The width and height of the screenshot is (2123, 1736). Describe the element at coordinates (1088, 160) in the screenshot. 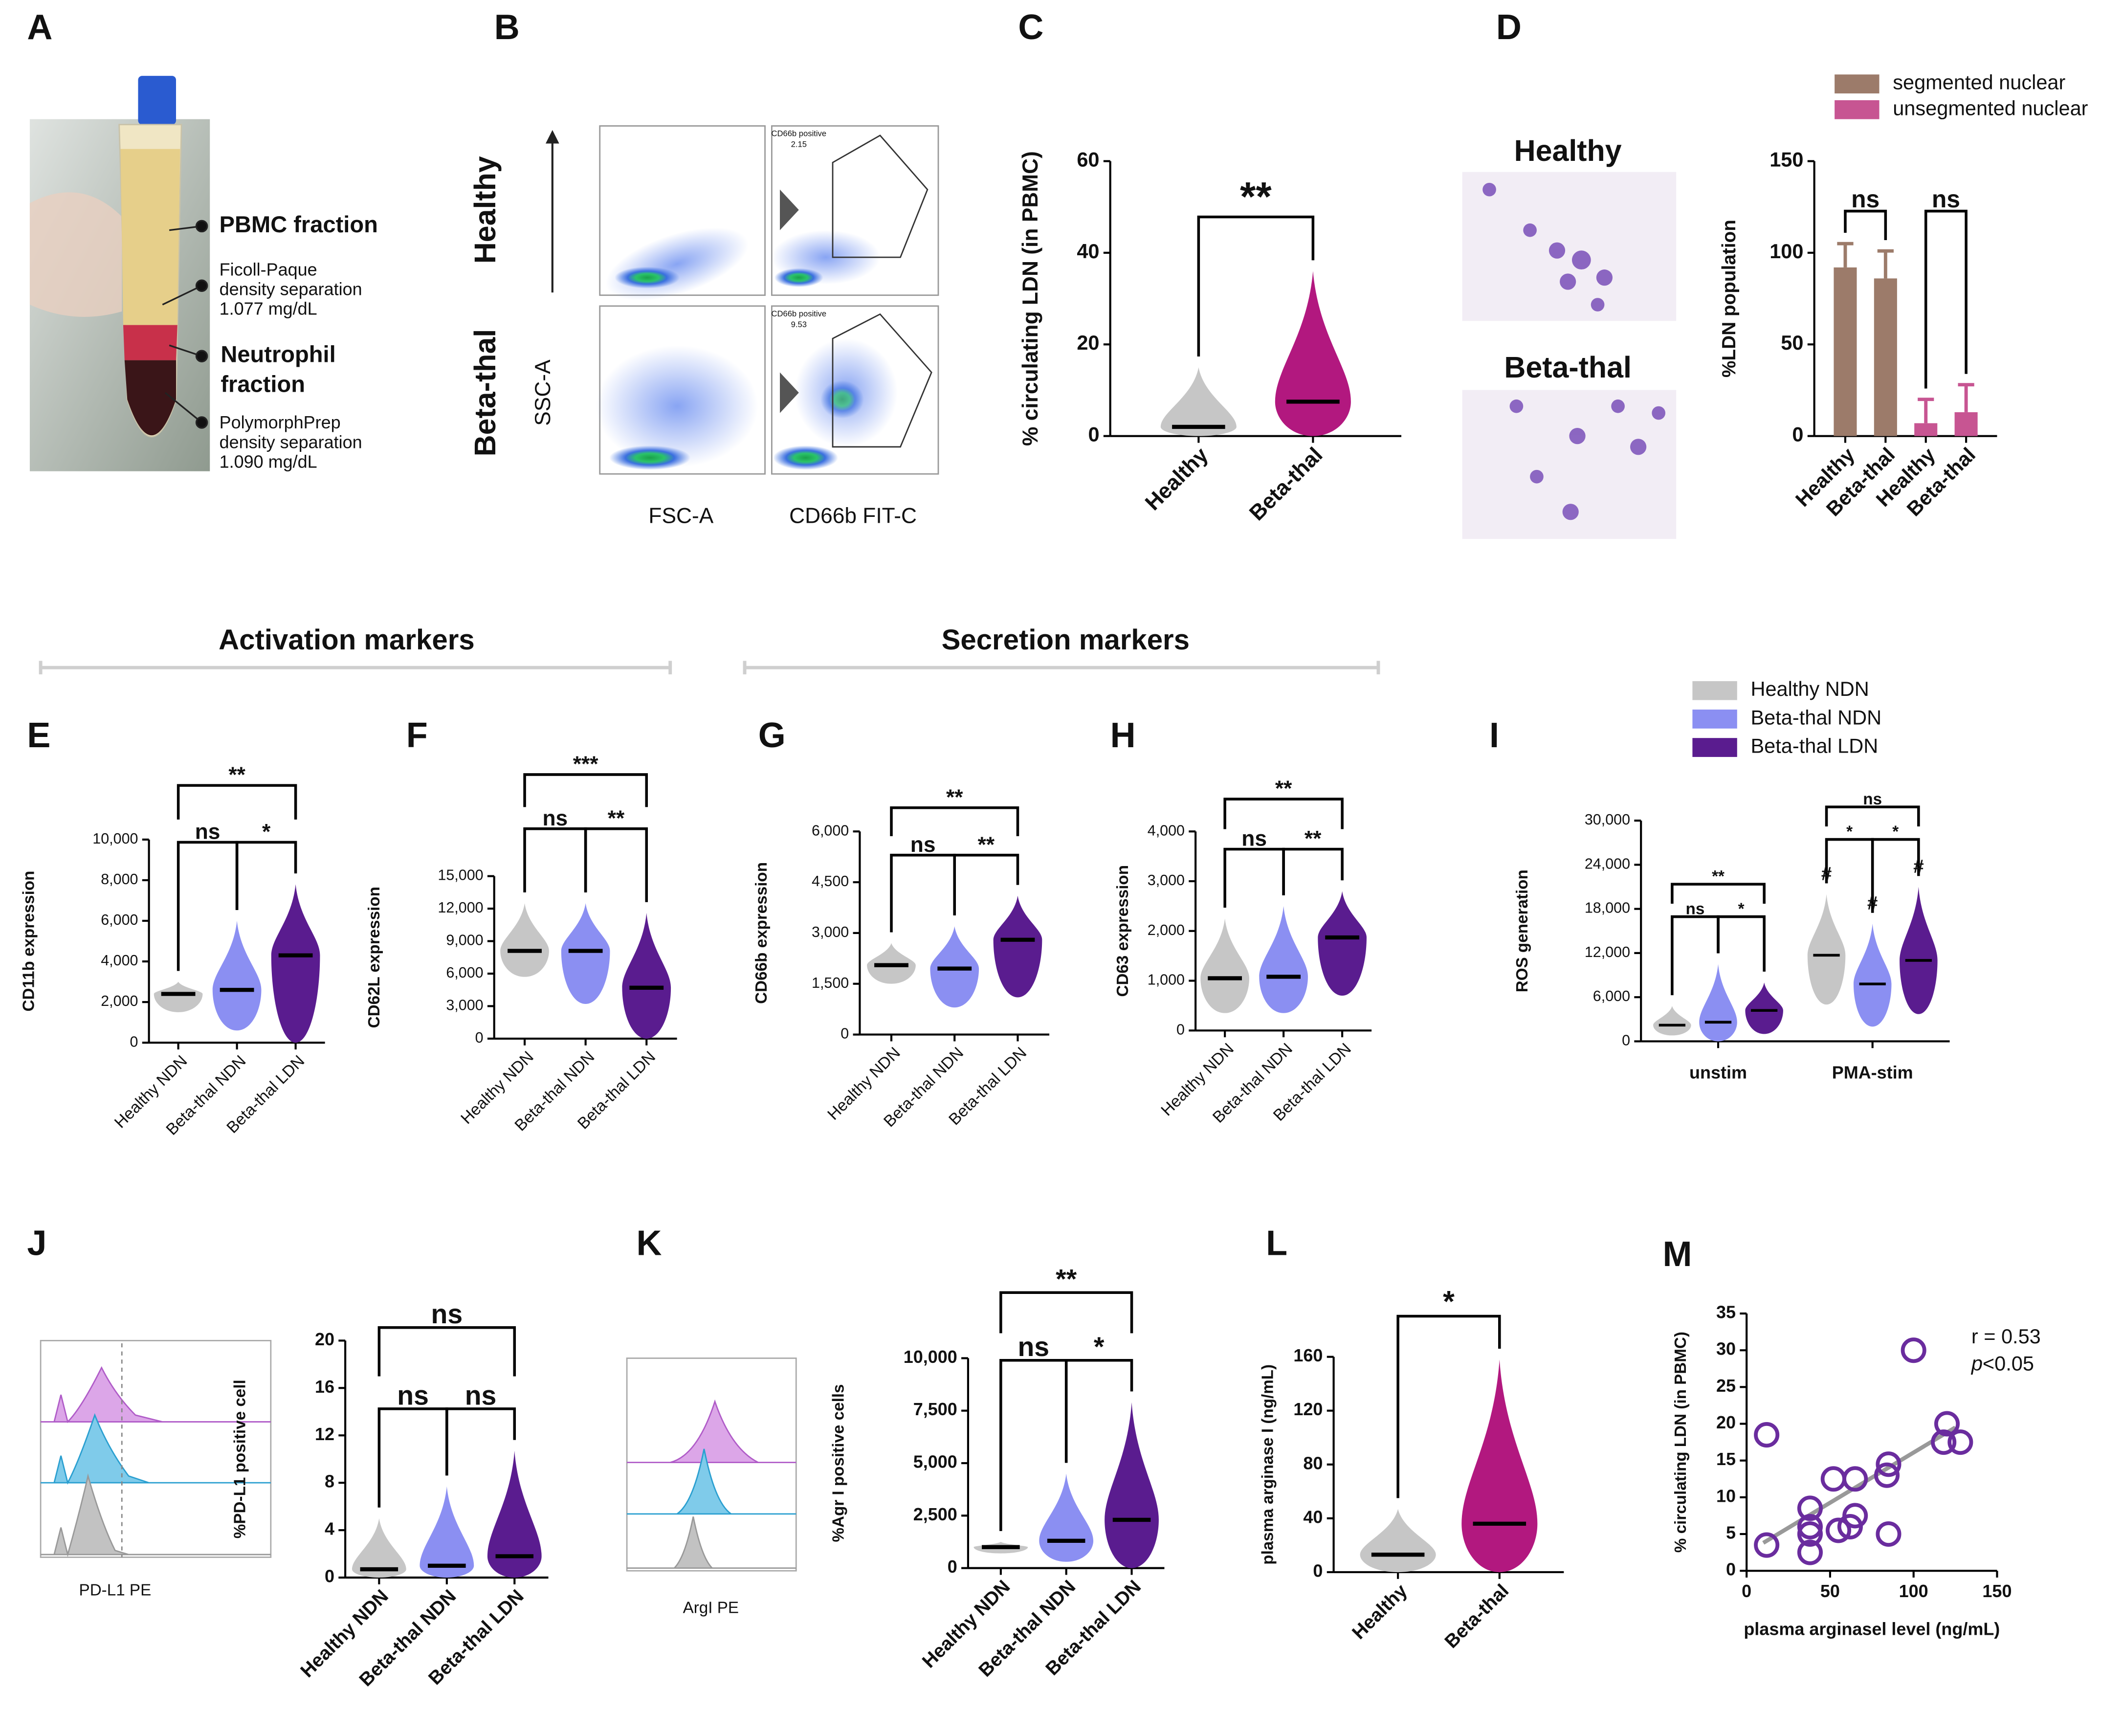

I see `y-tick-label: 60` at that location.